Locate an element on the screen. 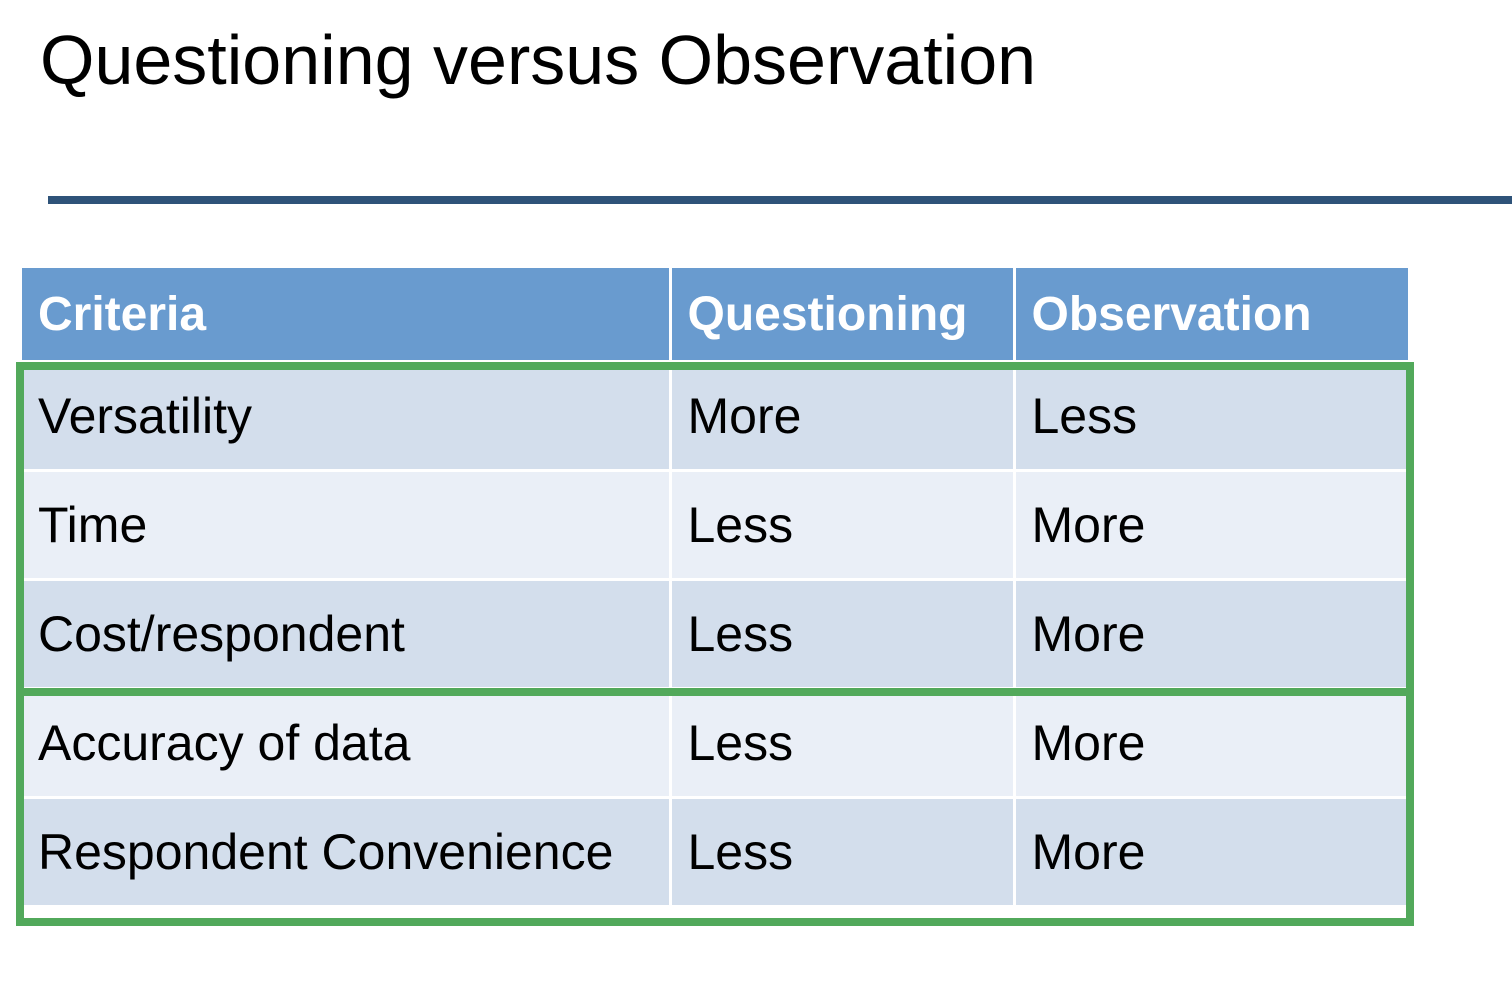  table-row: Cost/respondent Less More is located at coordinates (715, 634).